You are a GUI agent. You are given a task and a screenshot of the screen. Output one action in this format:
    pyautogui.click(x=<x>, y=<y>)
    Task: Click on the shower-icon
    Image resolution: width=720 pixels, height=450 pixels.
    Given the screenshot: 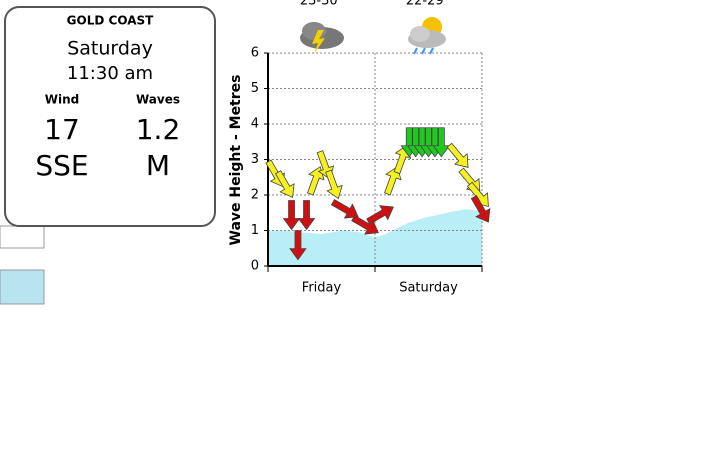 What is the action you would take?
    pyautogui.click(x=427, y=36)
    